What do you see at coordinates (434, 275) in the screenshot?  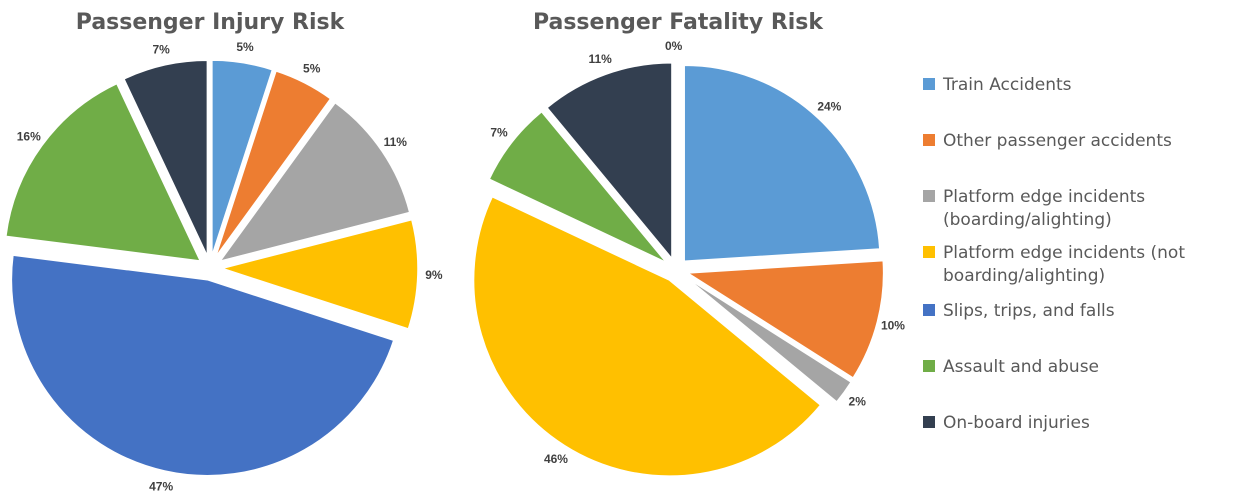 I see `injury-data-label-3: 9%` at bounding box center [434, 275].